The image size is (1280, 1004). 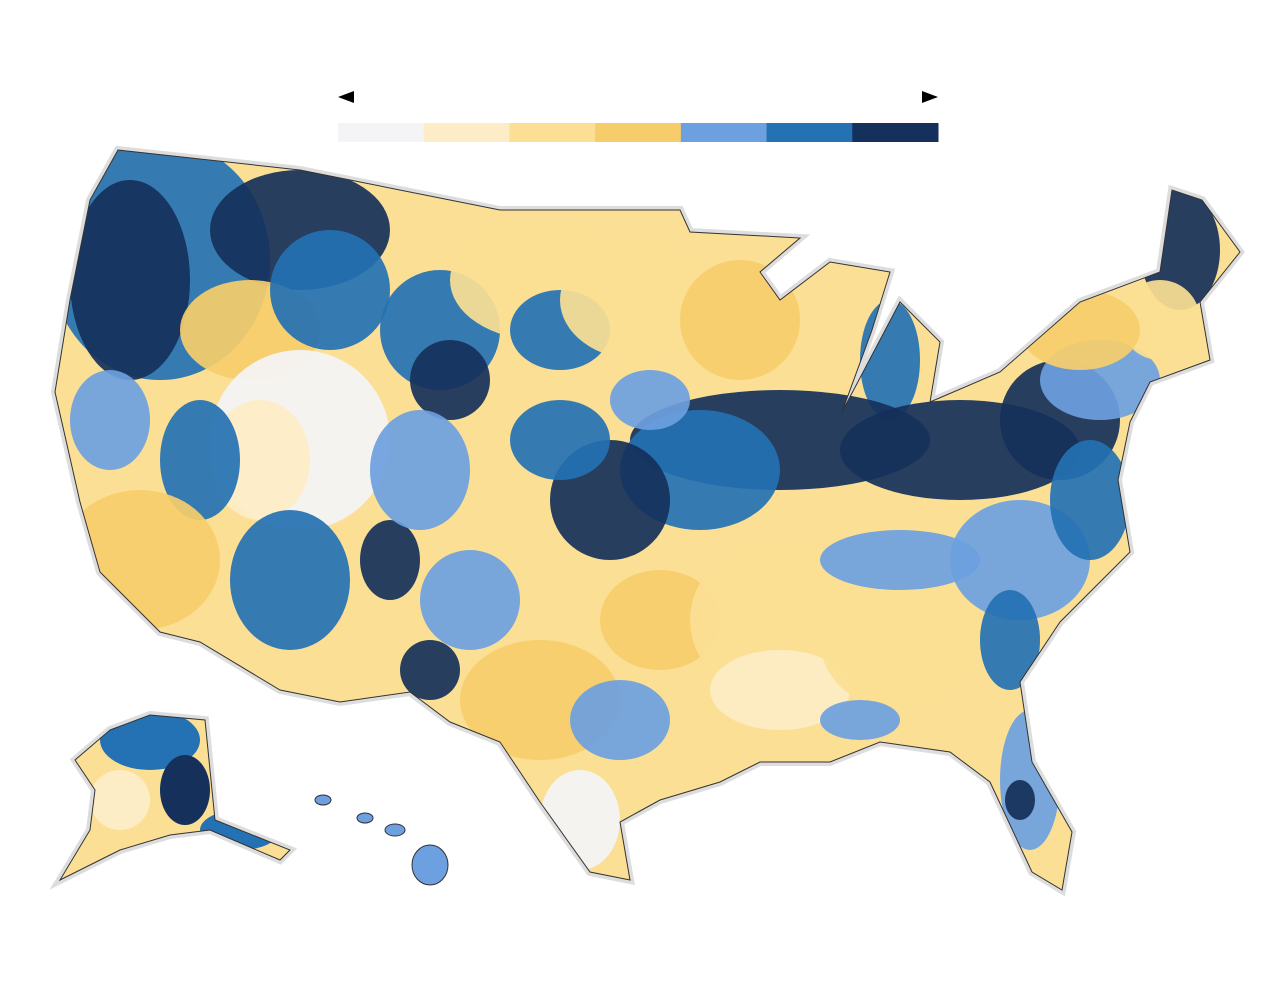 I want to click on alaska, so click(x=175, y=797).